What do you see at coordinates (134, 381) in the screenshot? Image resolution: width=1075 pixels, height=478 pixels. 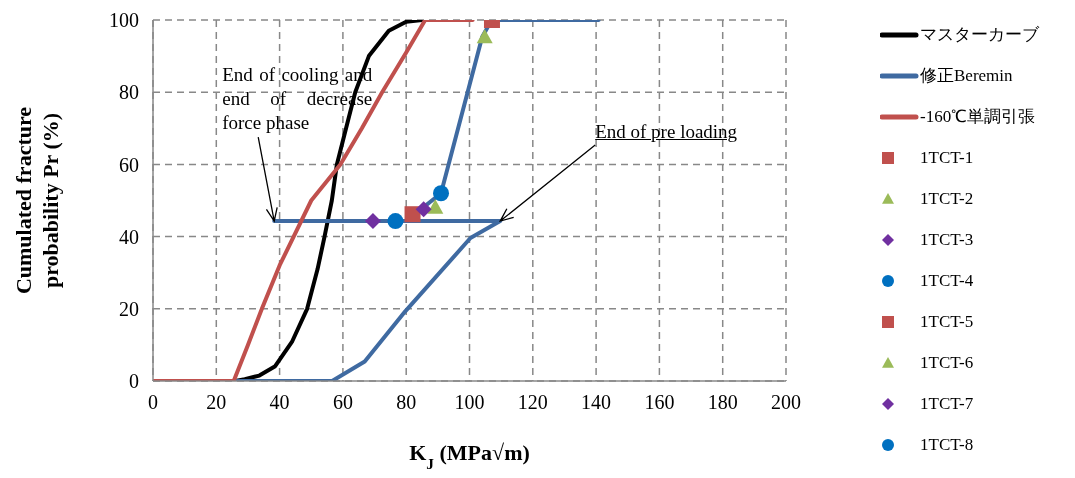 I see `y-tick-label: 0` at bounding box center [134, 381].